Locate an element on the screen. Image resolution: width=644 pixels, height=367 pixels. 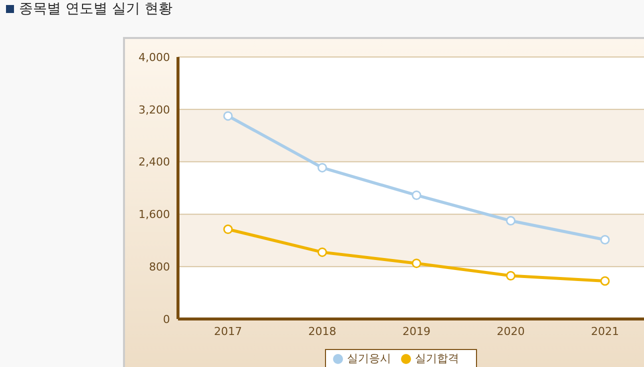
y-tick-label: 0 is located at coordinates (166, 319).